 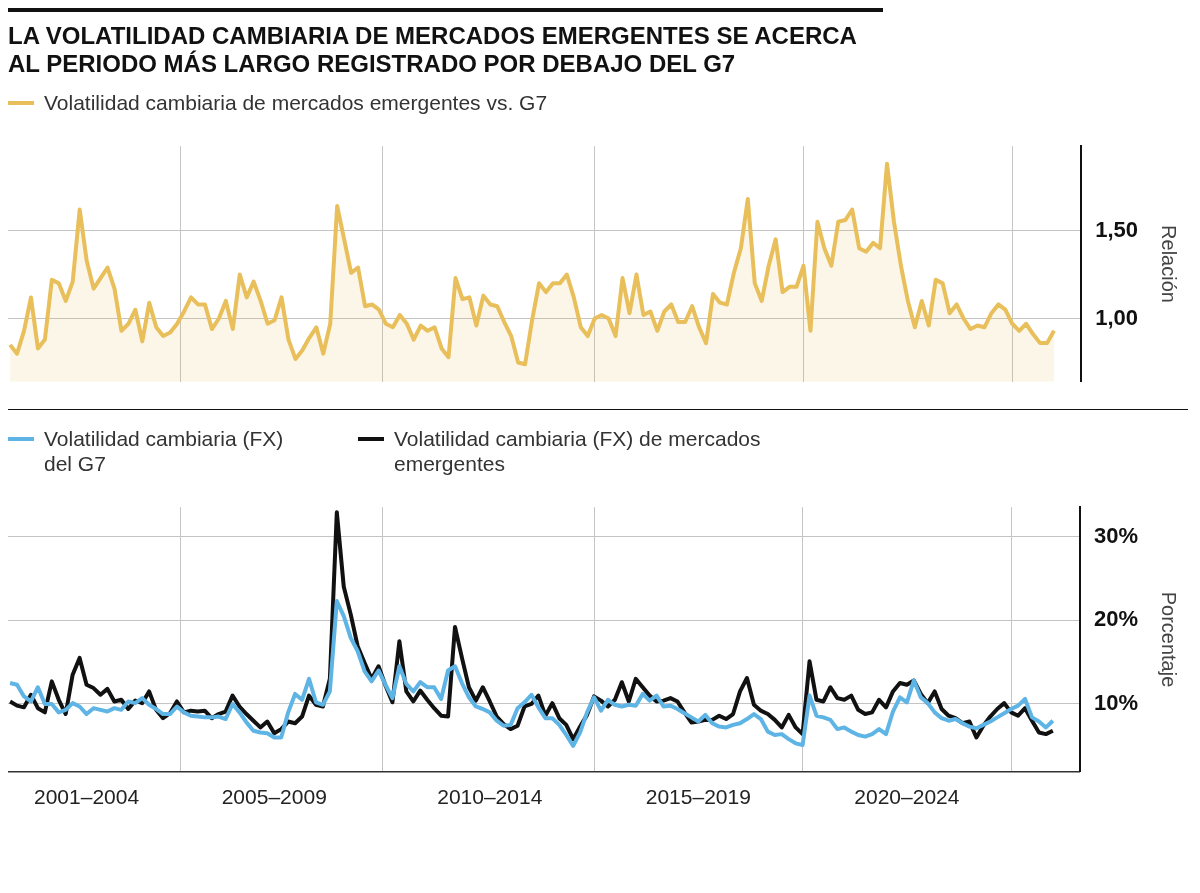 What do you see at coordinates (578, 451) in the screenshot?
I see `legend-label: Volatilidad cambiaria (FX) de mercados emergentes` at bounding box center [578, 451].